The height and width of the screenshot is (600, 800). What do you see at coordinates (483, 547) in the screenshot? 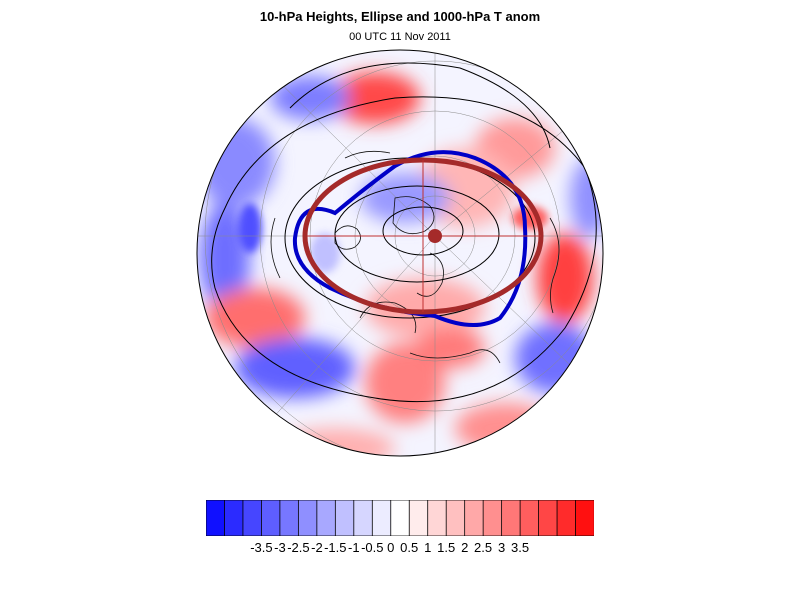
I see `colorbar-tick-label: 2.5` at bounding box center [483, 547].